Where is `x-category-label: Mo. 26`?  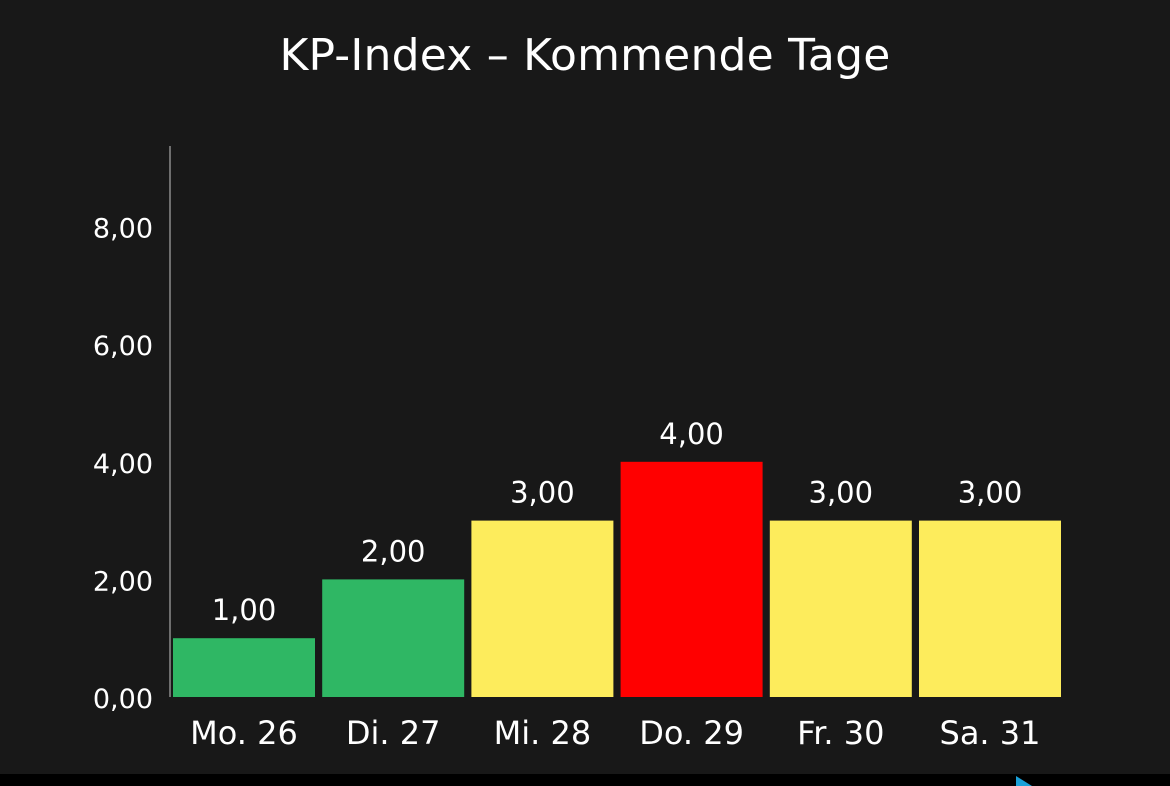 x-category-label: Mo. 26 is located at coordinates (244, 733).